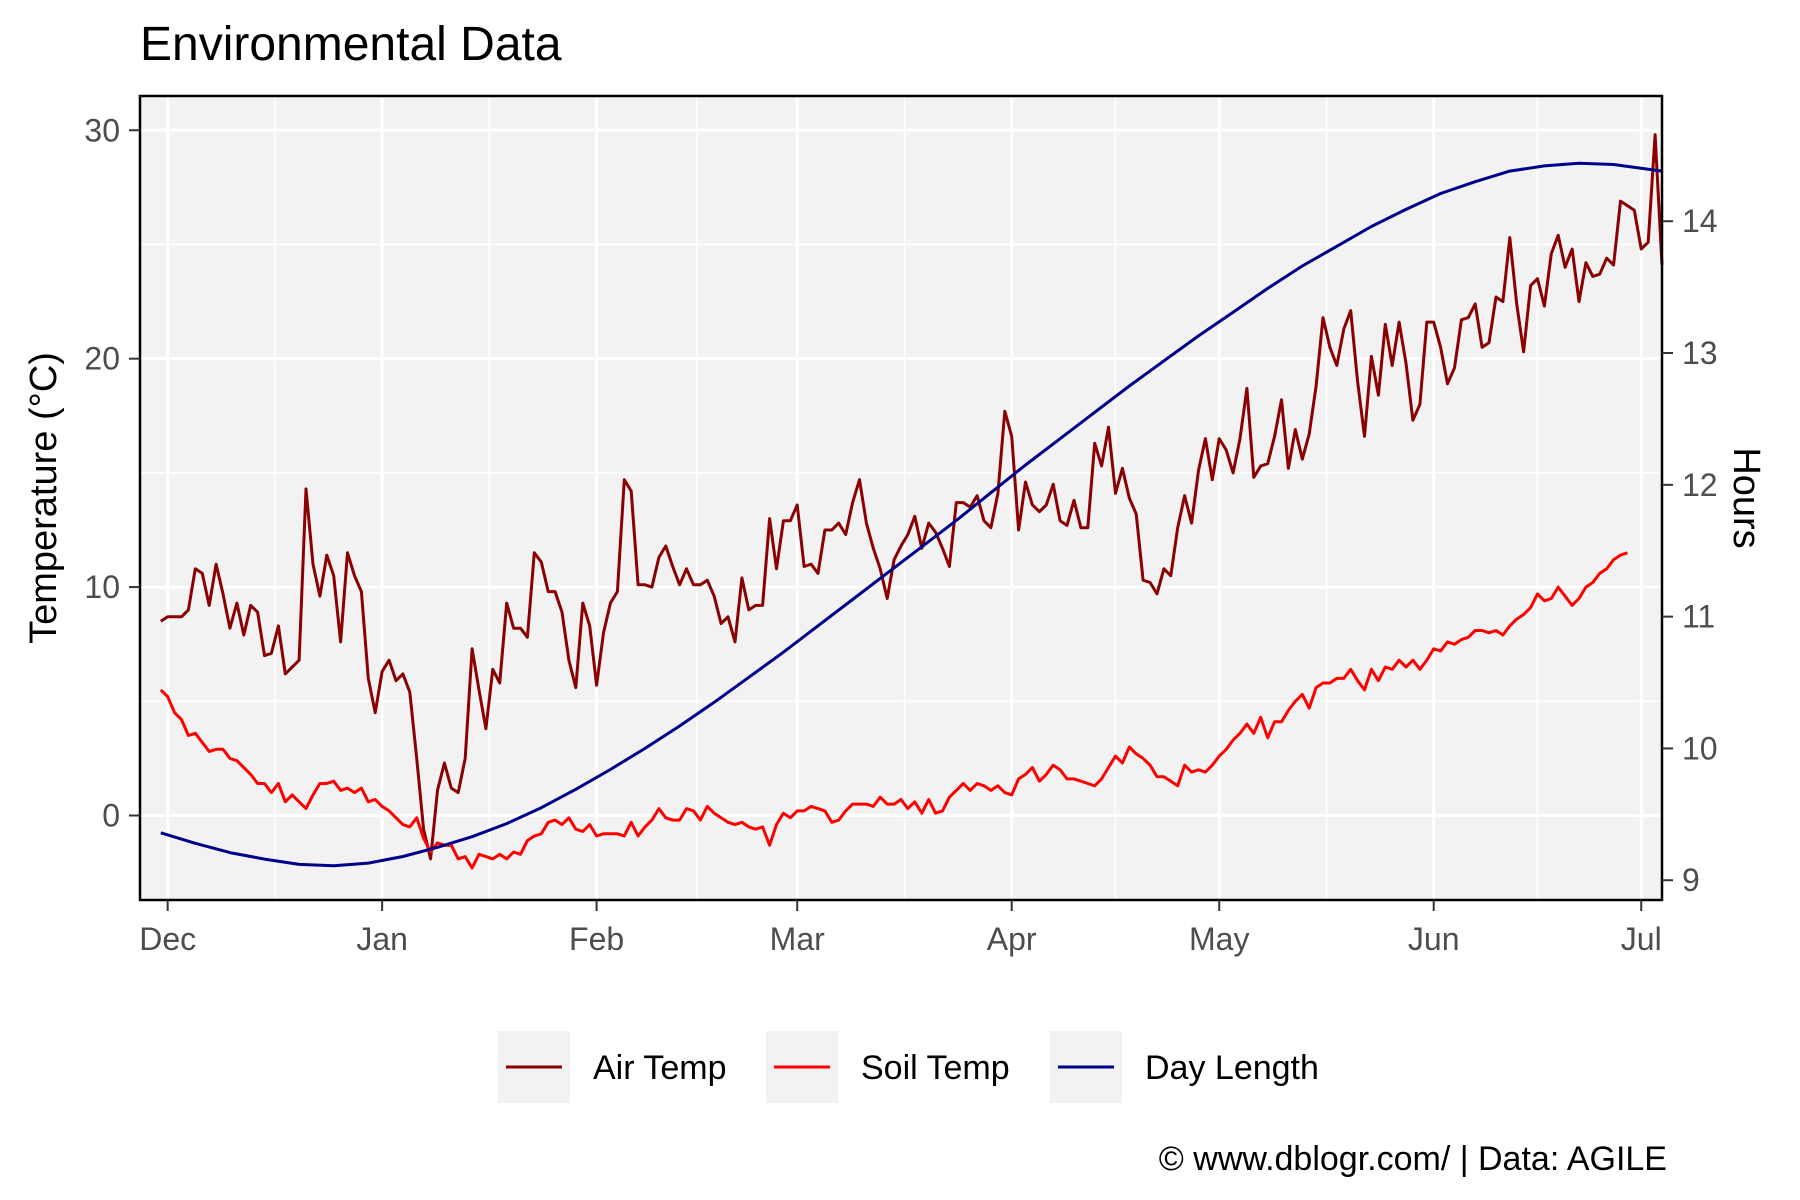 The image size is (1800, 1200). I want to click on chart-title: Environmental Data, so click(351, 44).